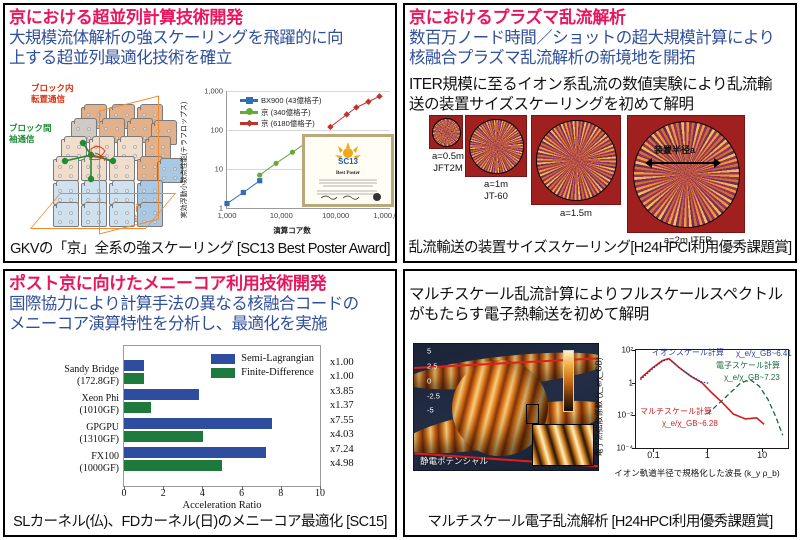  What do you see at coordinates (532, 414) in the screenshot?
I see `zoom-region-box` at bounding box center [532, 414].